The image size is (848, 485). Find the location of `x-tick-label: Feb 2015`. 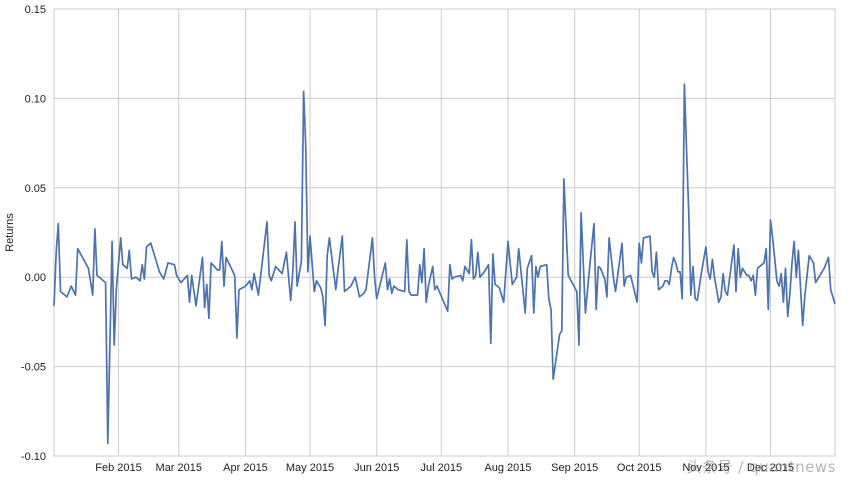

x-tick-label: Feb 2015 is located at coordinates (118, 468).